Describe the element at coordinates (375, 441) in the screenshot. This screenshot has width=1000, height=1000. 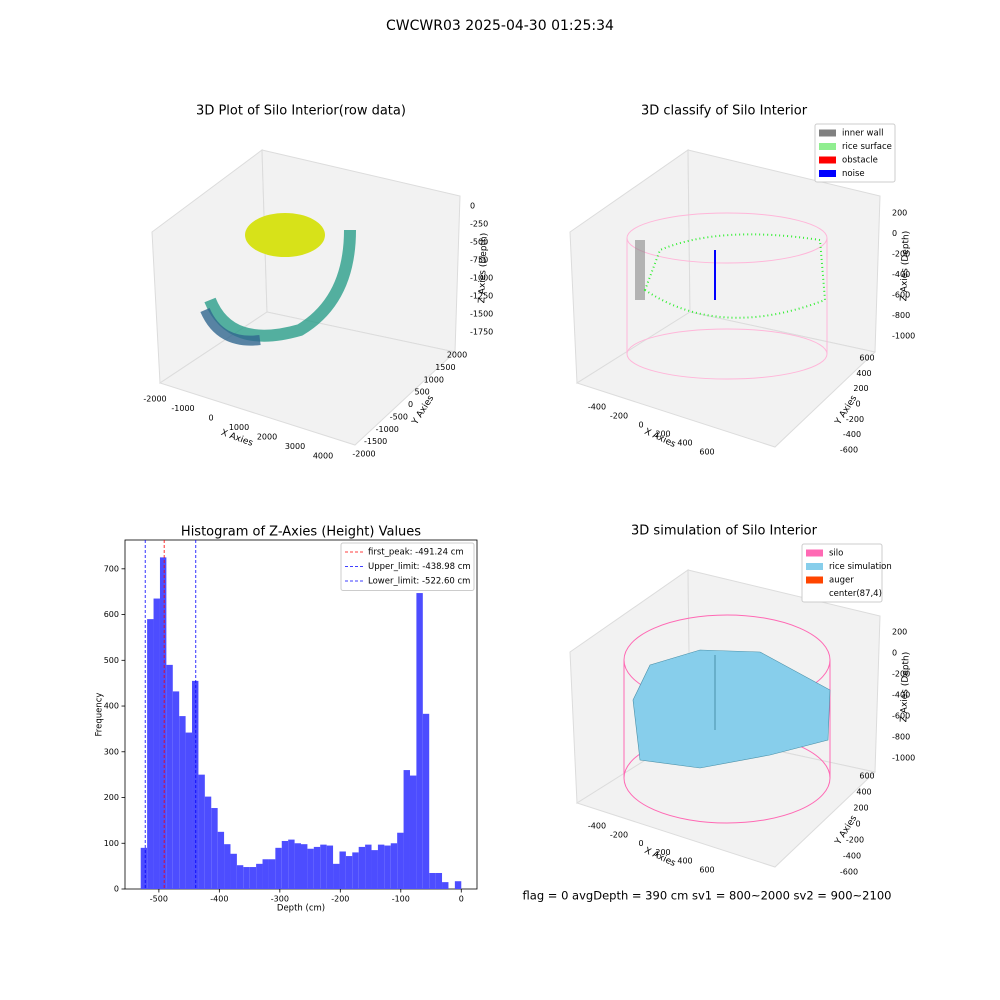
I see `y-tick-label: -1500` at that location.